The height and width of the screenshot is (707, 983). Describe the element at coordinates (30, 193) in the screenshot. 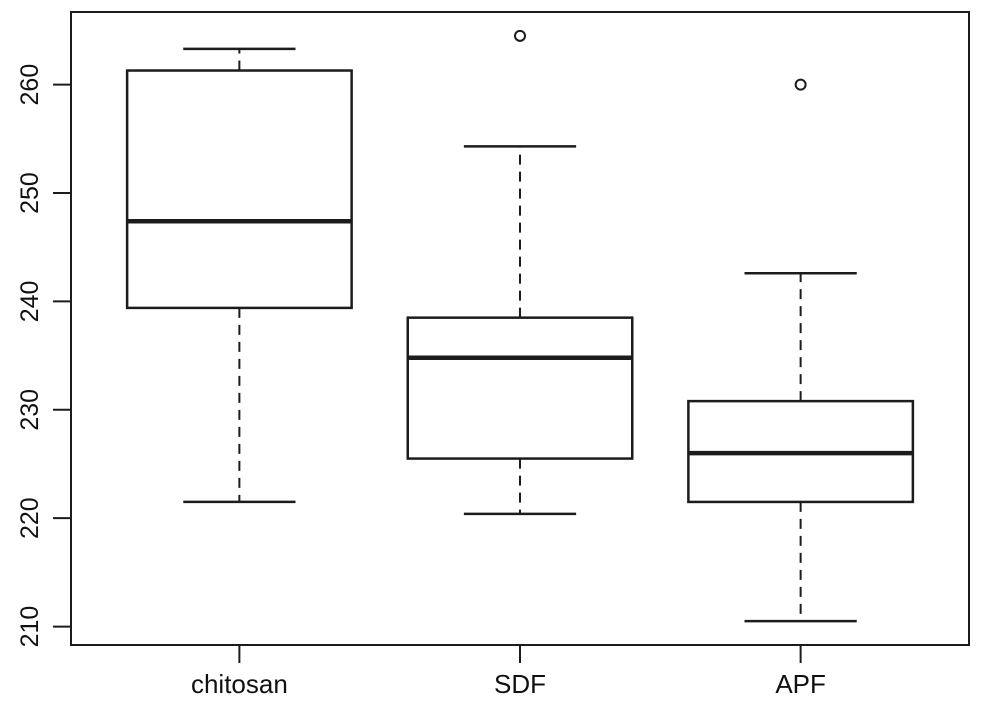

I see `y-tick-label: 250` at that location.